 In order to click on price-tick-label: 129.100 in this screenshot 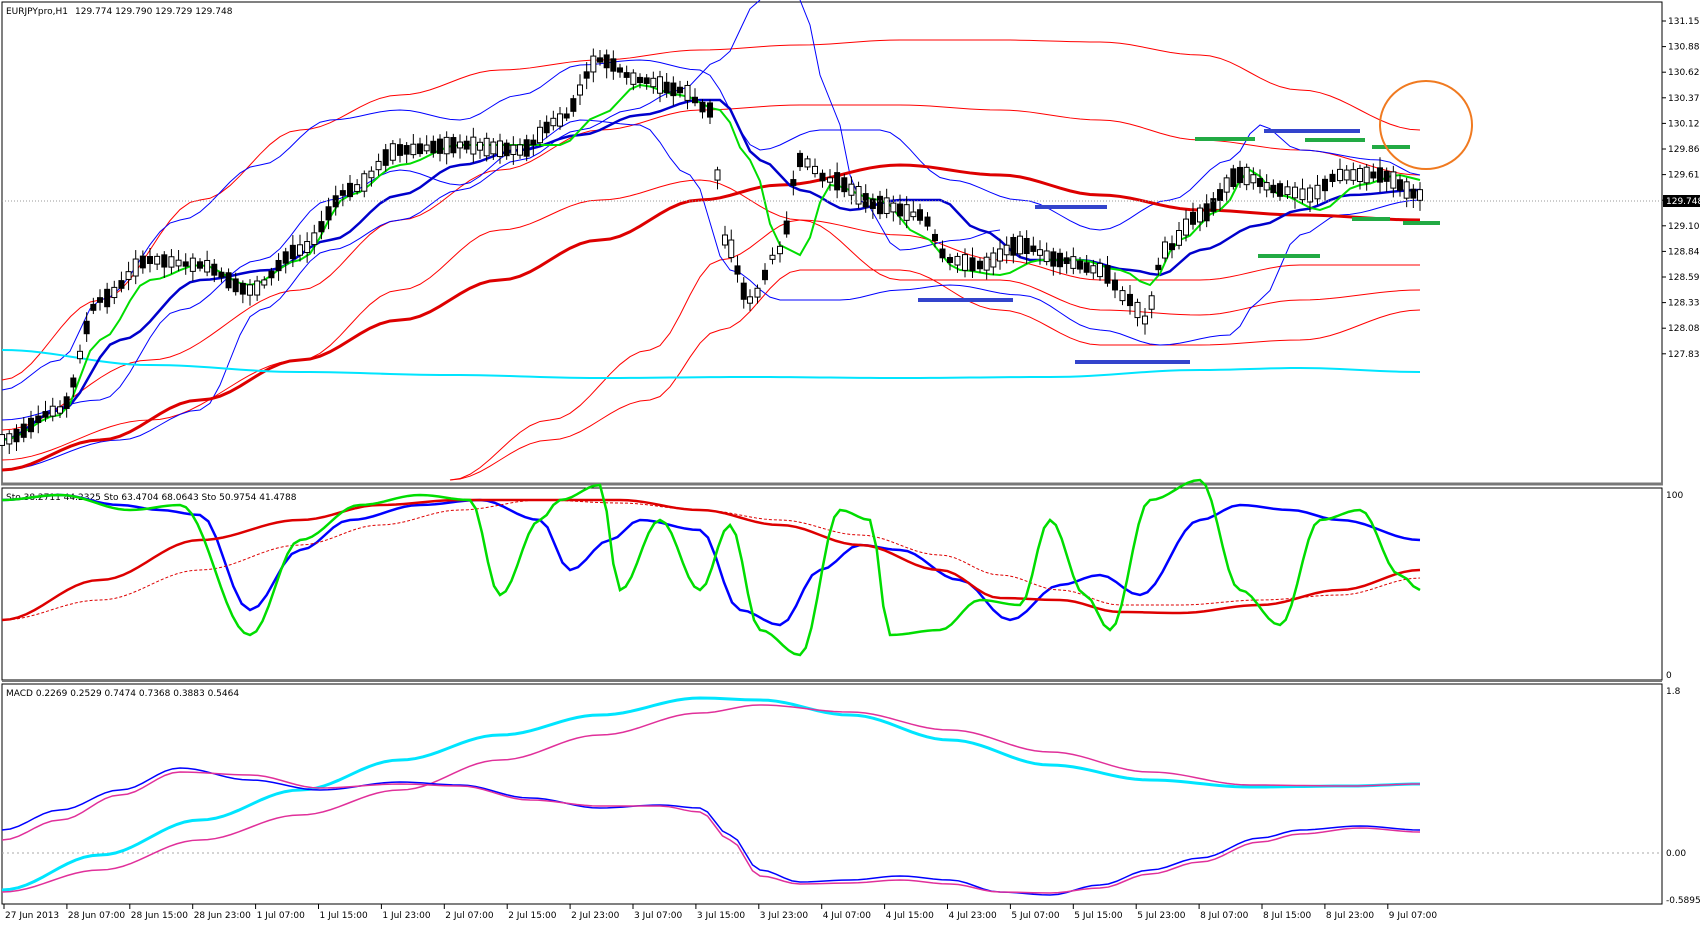, I will do `click(1684, 227)`.